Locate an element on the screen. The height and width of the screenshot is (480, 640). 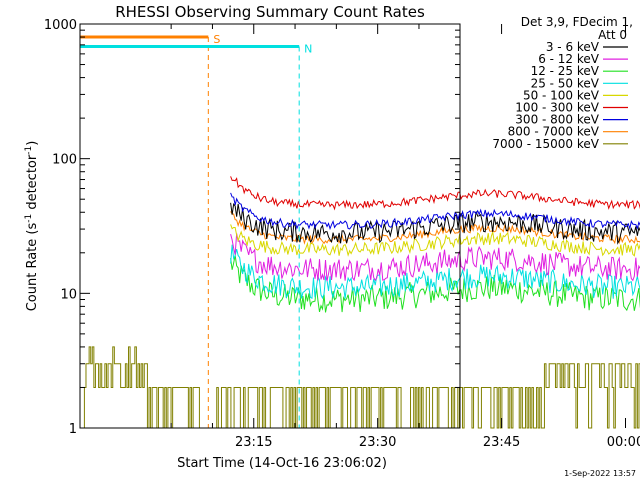
y-label-part2: detector is located at coordinates (32, 184).